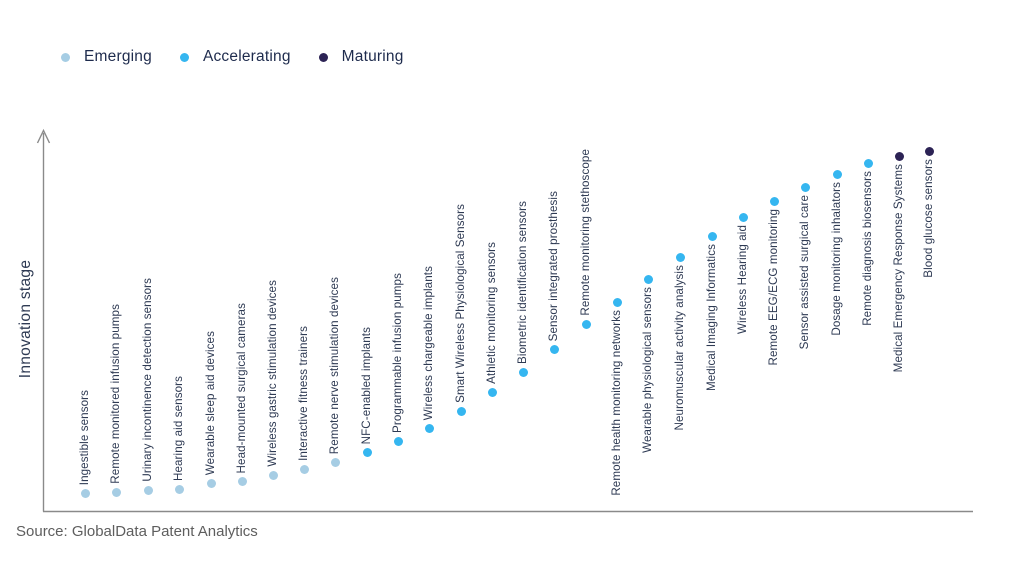 Image resolution: width=1024 pixels, height=576 pixels. I want to click on point-label: Remote nerve stimulation devices, so click(334, 365).